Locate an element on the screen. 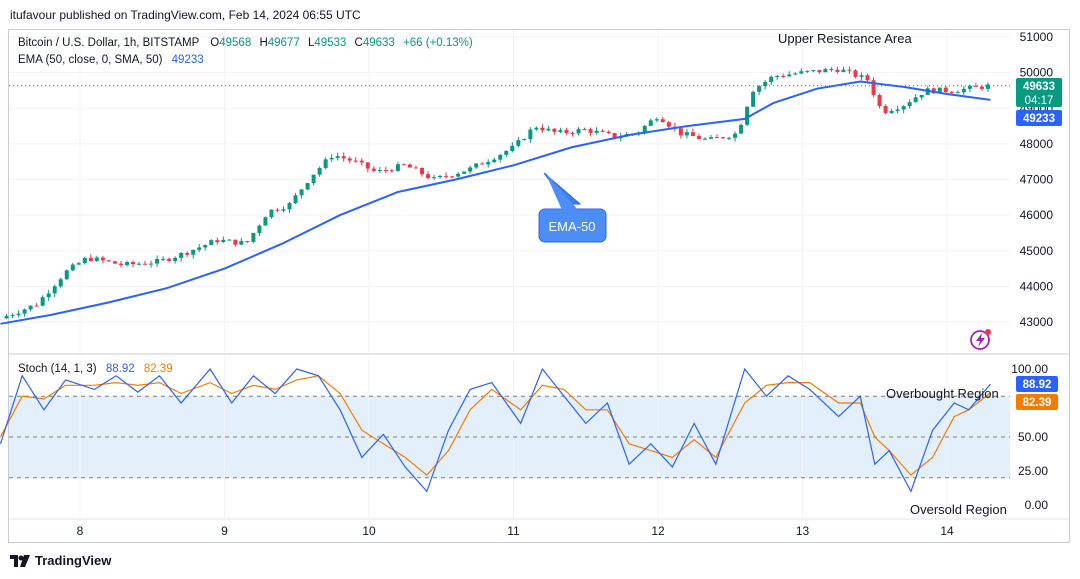 This screenshot has width=1080, height=579. price-tick-label: 50000 is located at coordinates (1037, 73).